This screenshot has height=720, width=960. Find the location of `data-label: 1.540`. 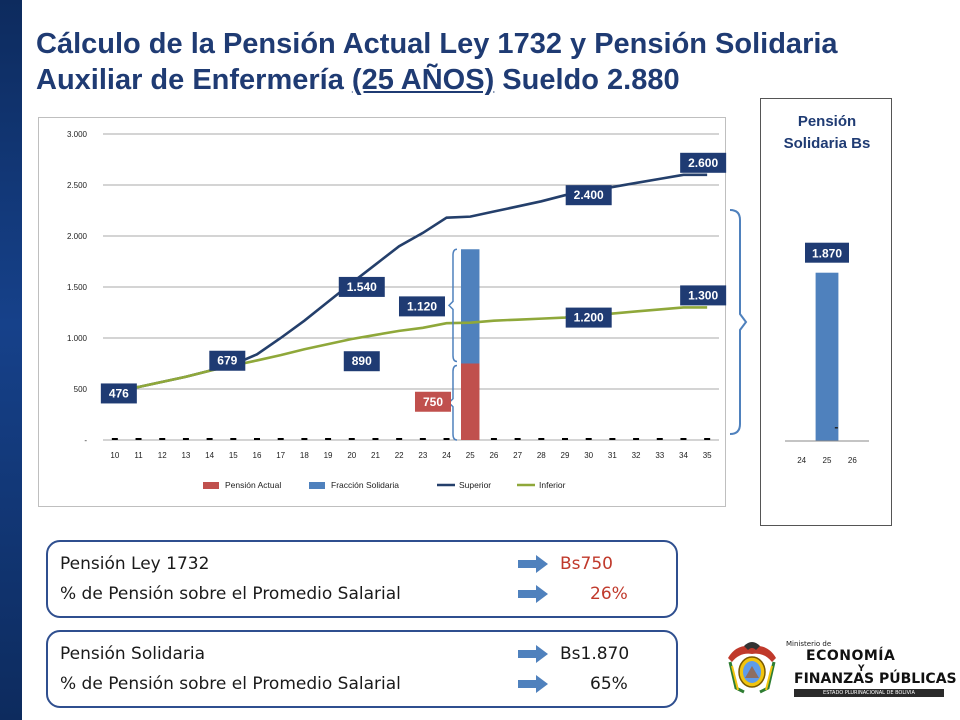

data-label: 1.540 is located at coordinates (362, 287).